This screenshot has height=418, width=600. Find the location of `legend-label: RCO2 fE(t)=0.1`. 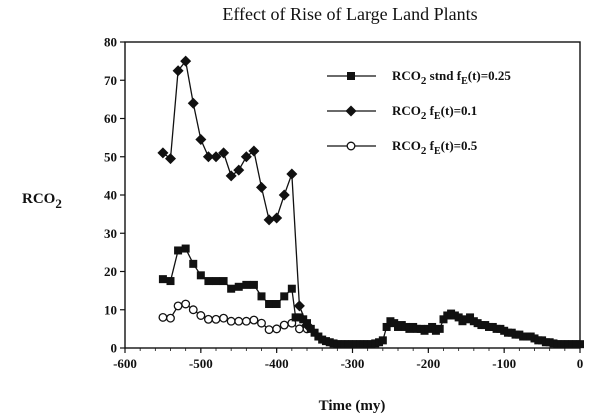

legend-label: RCO2 fE(t)=0.1 is located at coordinates (434, 112).